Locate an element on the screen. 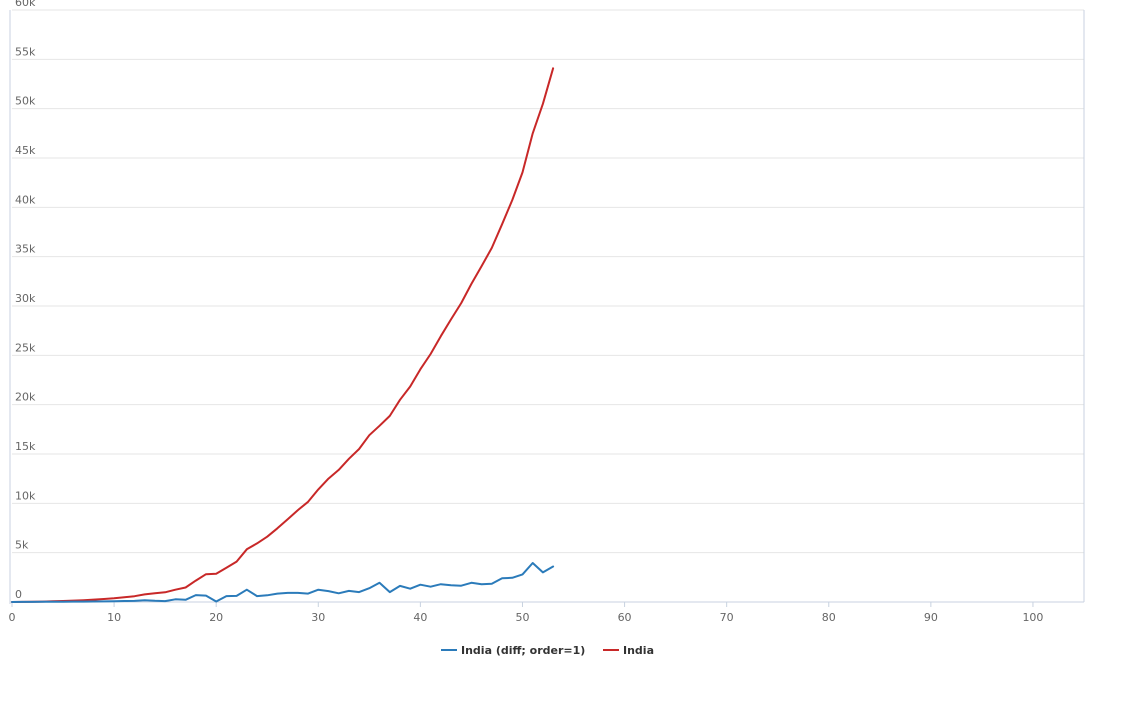  x-tick-label: 60 is located at coordinates (625, 617).